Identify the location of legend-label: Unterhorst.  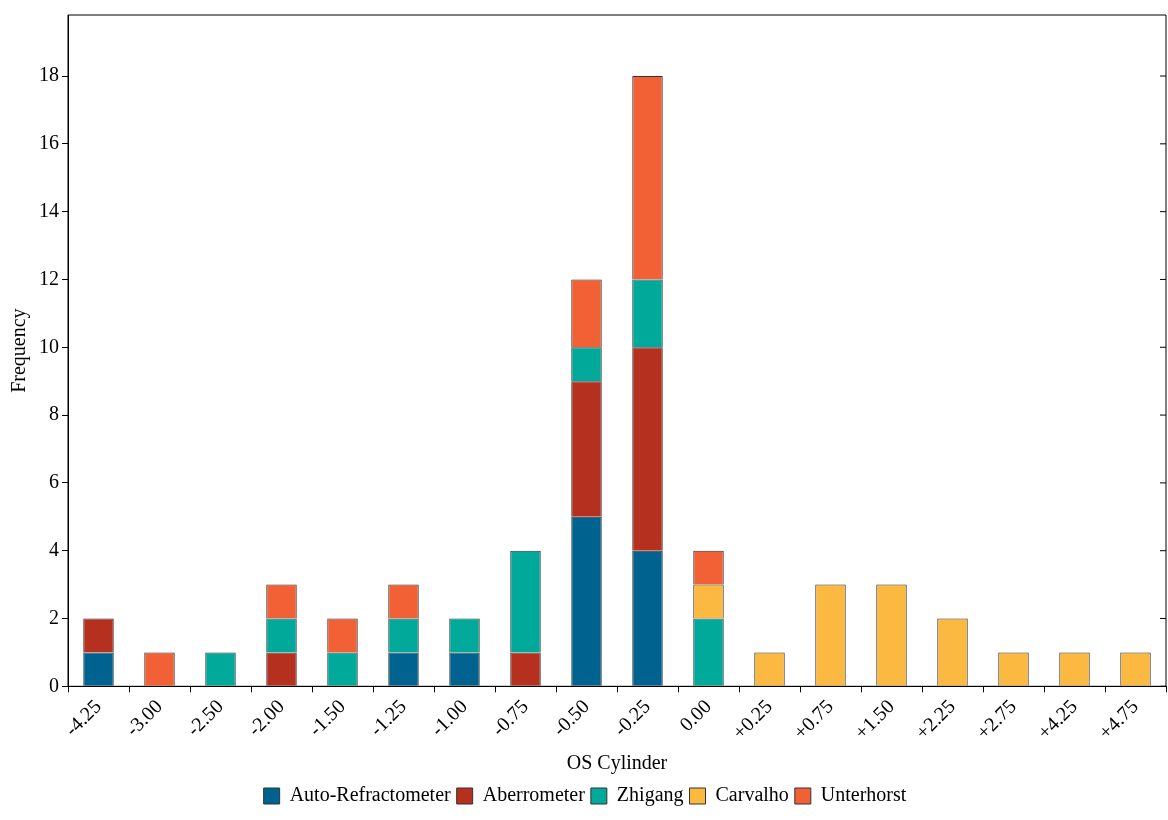
(863, 794).